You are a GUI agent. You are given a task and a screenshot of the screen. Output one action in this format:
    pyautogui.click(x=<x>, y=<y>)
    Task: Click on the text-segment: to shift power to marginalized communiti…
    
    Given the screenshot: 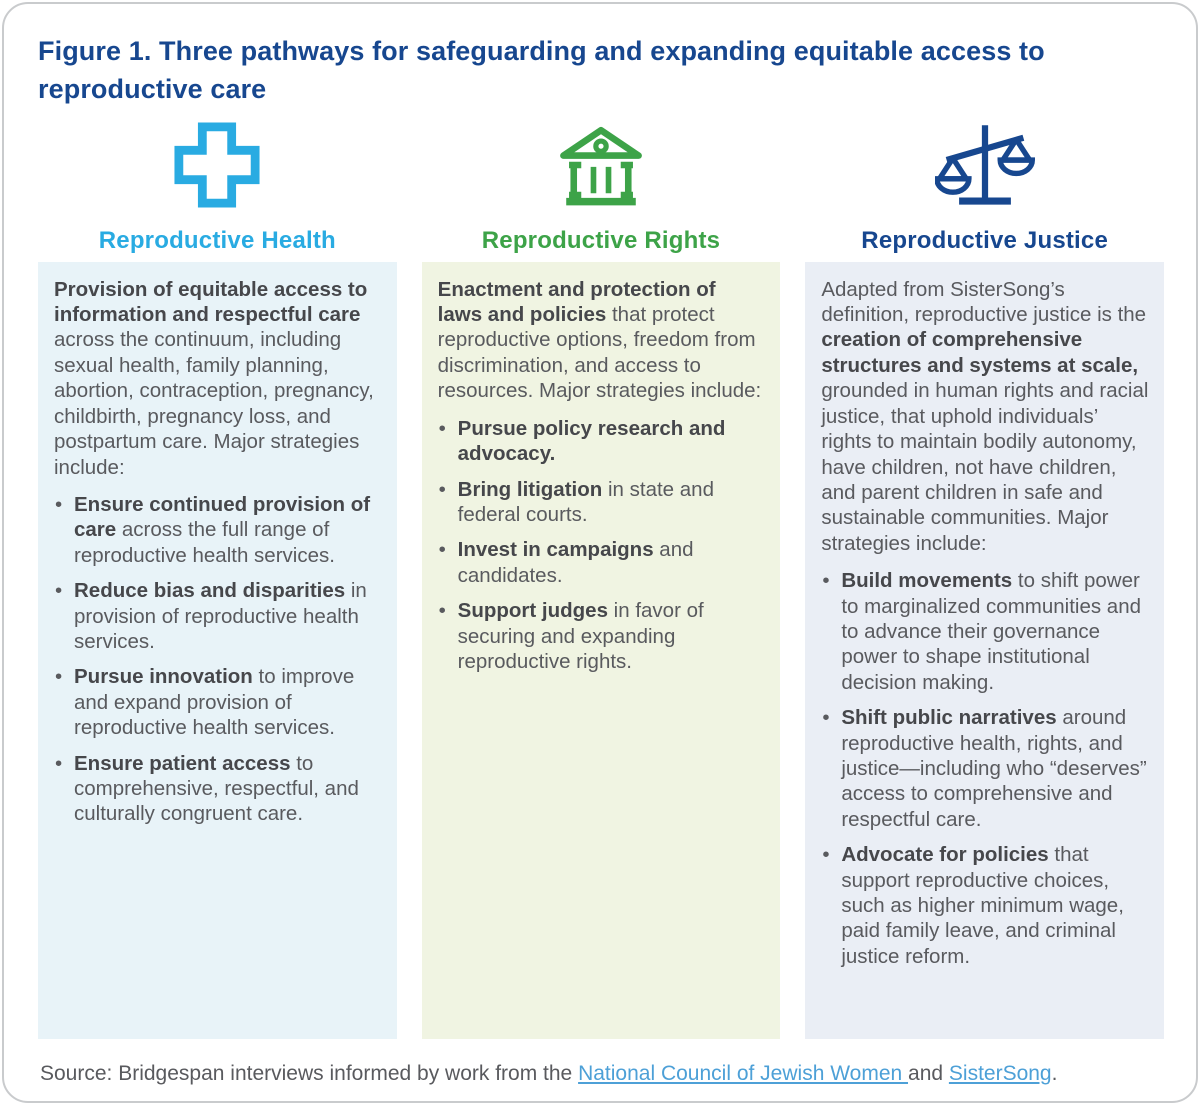 What is the action you would take?
    pyautogui.click(x=991, y=631)
    